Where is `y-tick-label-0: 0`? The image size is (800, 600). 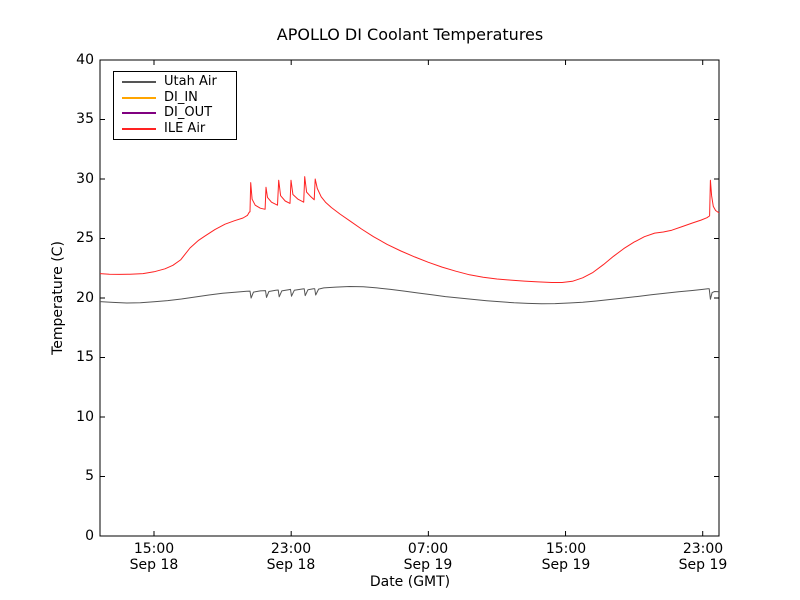
y-tick-label-0: 0 is located at coordinates (89, 536).